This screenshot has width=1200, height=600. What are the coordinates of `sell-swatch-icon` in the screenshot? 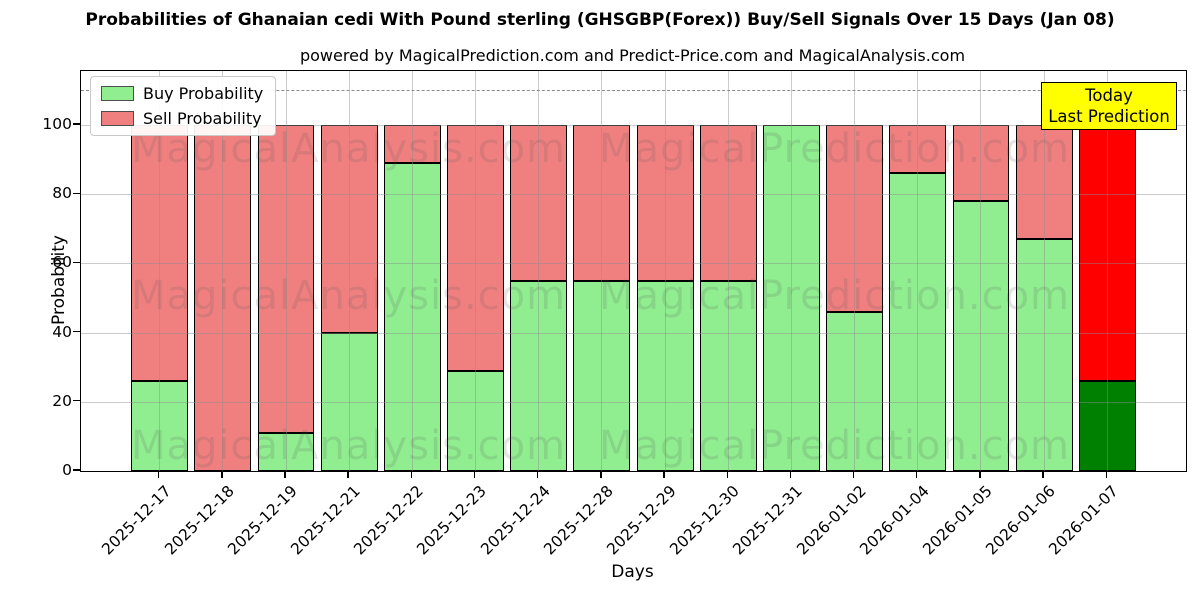 It's located at (117, 118).